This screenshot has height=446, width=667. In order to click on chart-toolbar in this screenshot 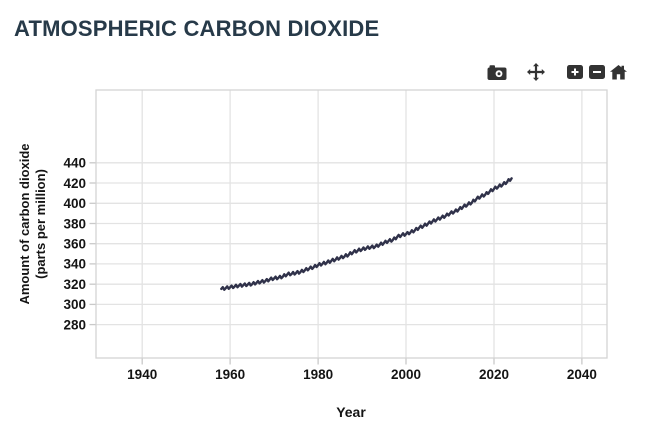, I will do `click(557, 72)`.